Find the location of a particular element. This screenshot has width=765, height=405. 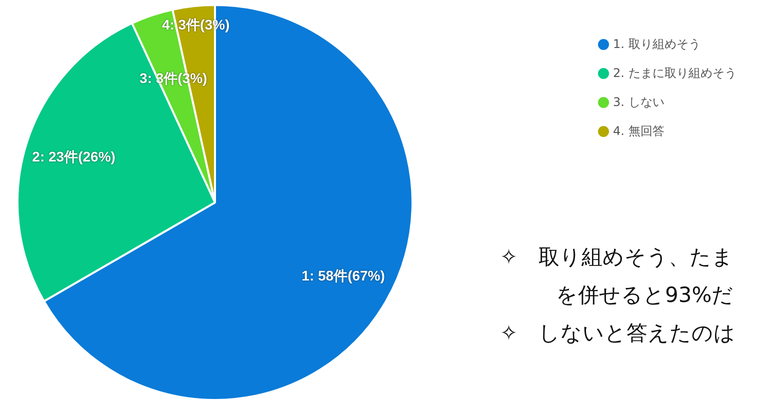

legend-label: 1. 取り組めそう is located at coordinates (656, 44).